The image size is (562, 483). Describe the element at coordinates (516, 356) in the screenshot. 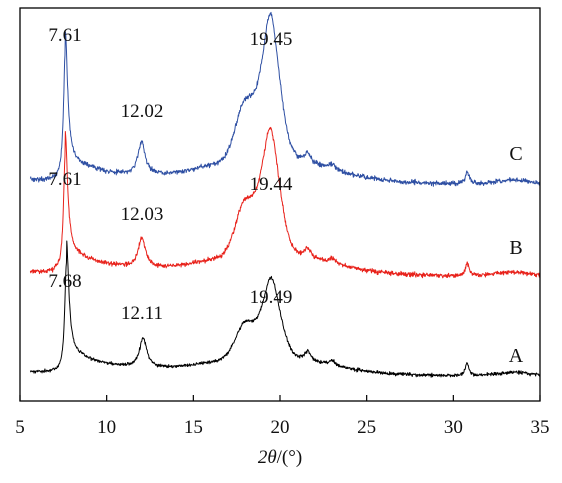

I see `series-label-A: A` at that location.